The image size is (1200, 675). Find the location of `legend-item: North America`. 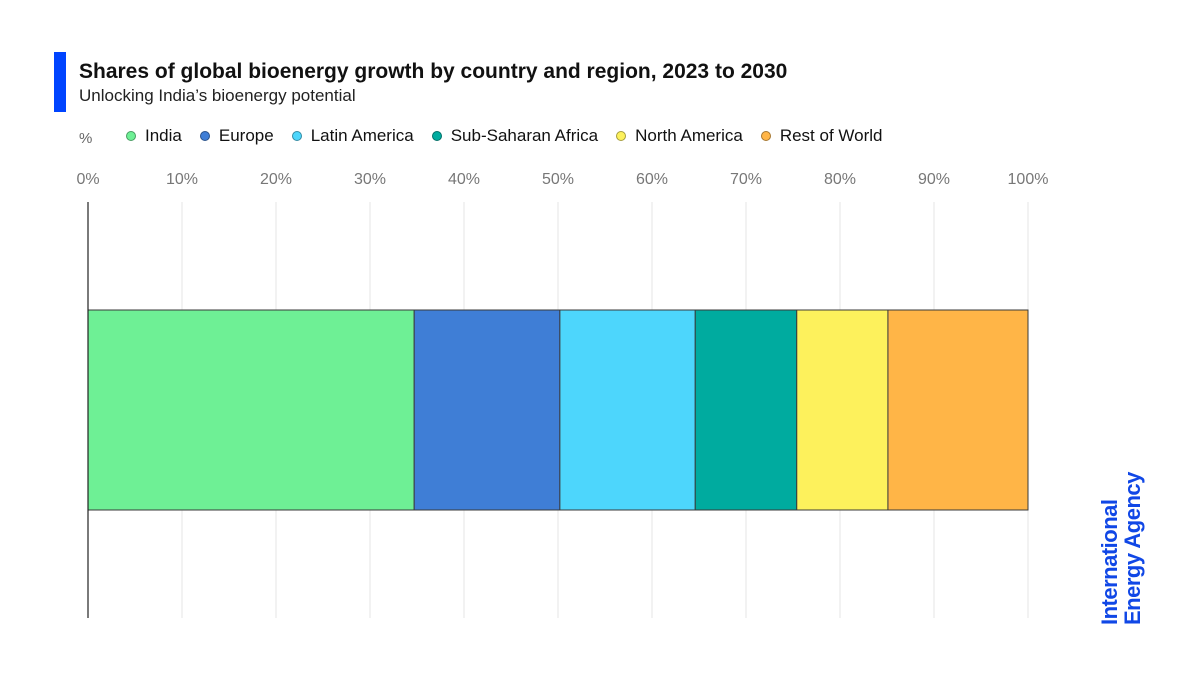

legend-item: North America is located at coordinates (679, 136).